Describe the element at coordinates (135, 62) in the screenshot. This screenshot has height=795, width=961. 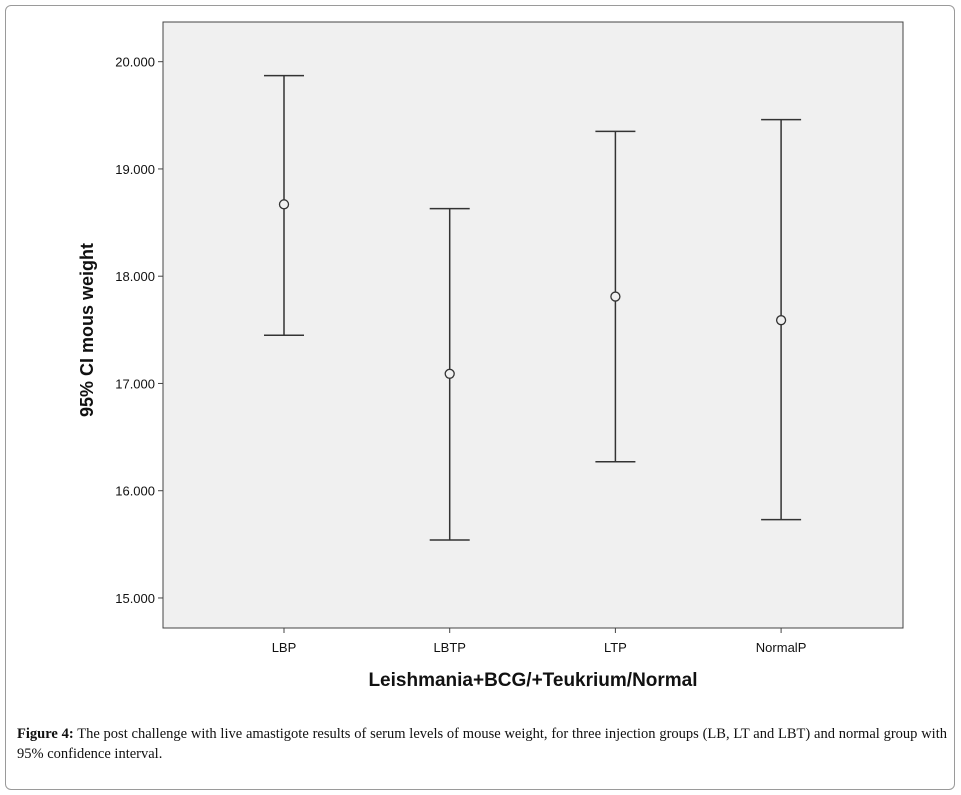
I see `y-tick-label: 20.000` at that location.